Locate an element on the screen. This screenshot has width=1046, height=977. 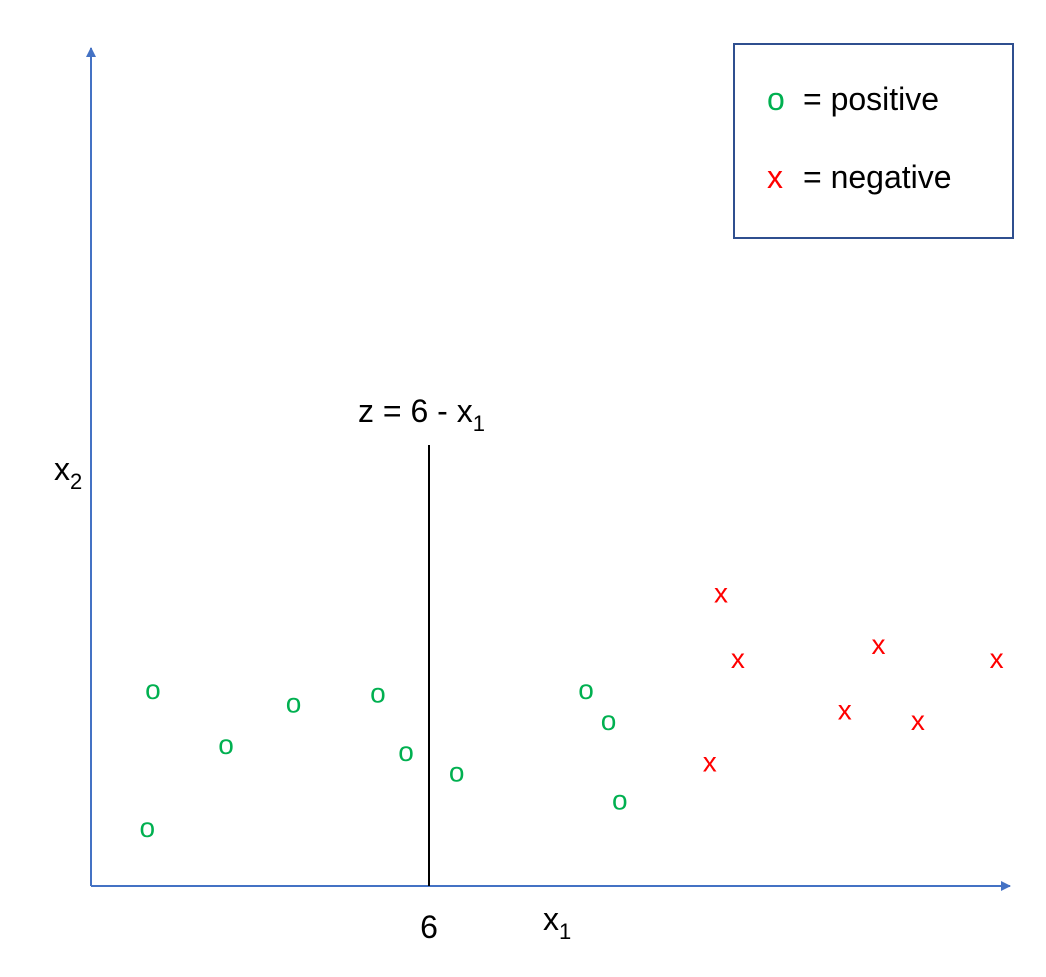
positive-point-2: o is located at coordinates (378, 692).